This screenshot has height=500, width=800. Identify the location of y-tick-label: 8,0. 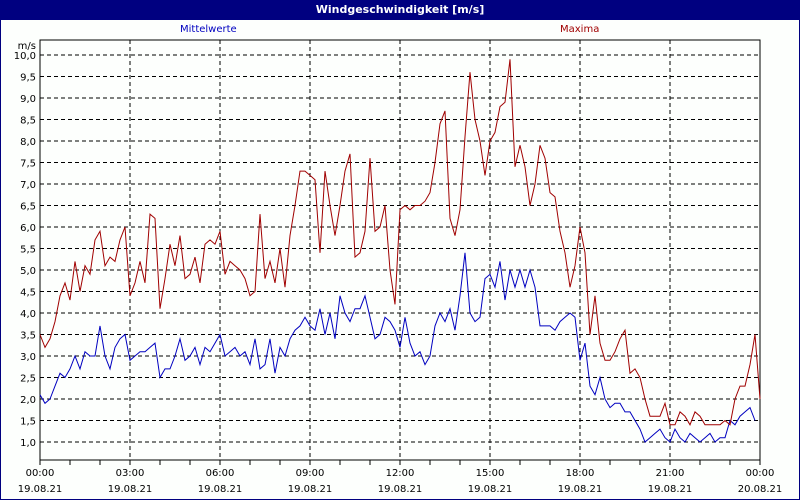
(28, 142).